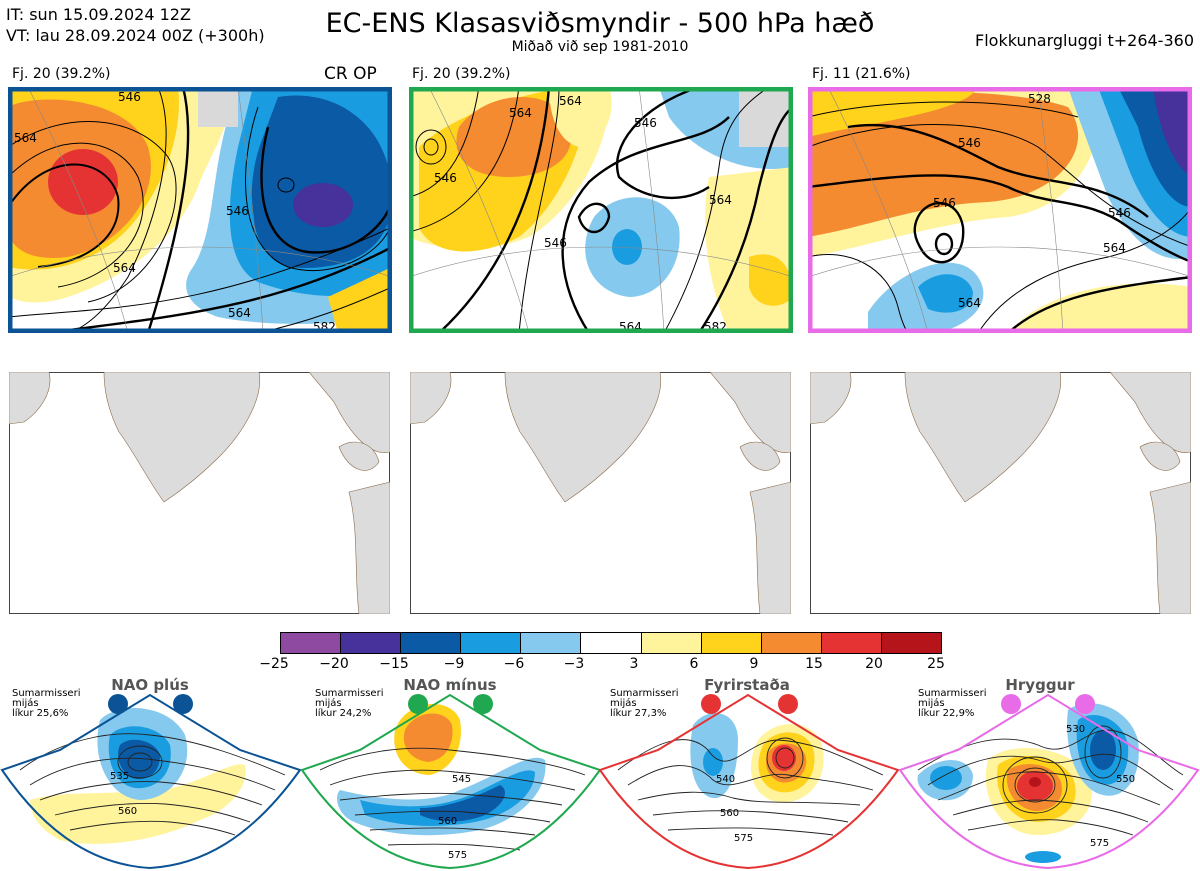 The image size is (1200, 871). What do you see at coordinates (1125, 779) in the screenshot?
I see `svg-text: 550` at bounding box center [1125, 779].